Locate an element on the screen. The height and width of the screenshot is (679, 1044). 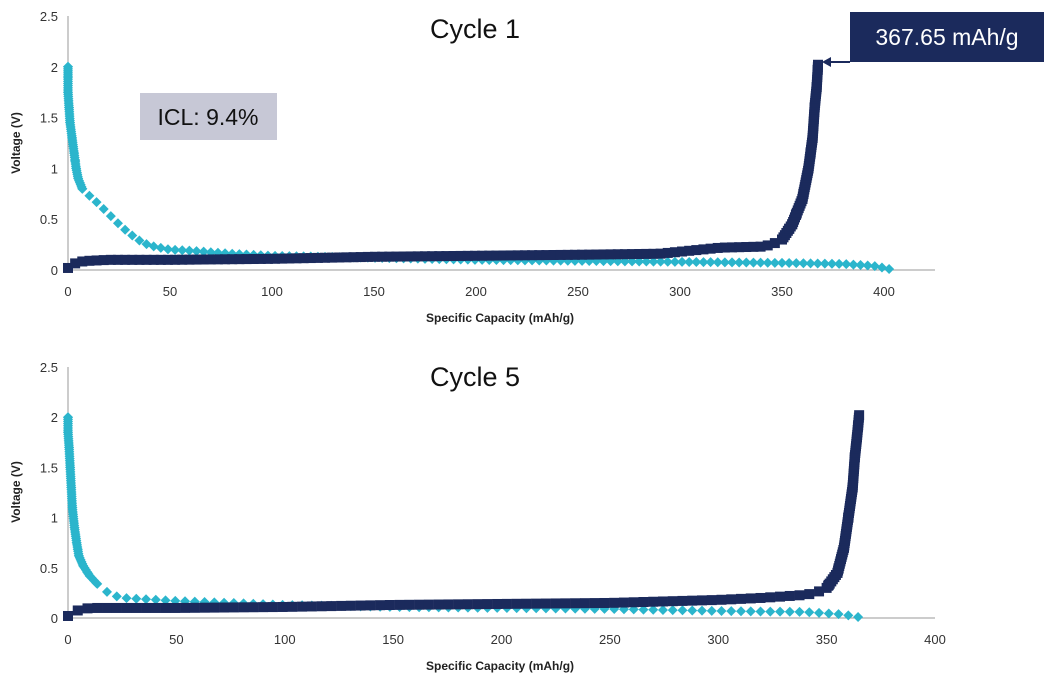
capacity-annotation-box is located at coordinates (947, 37).